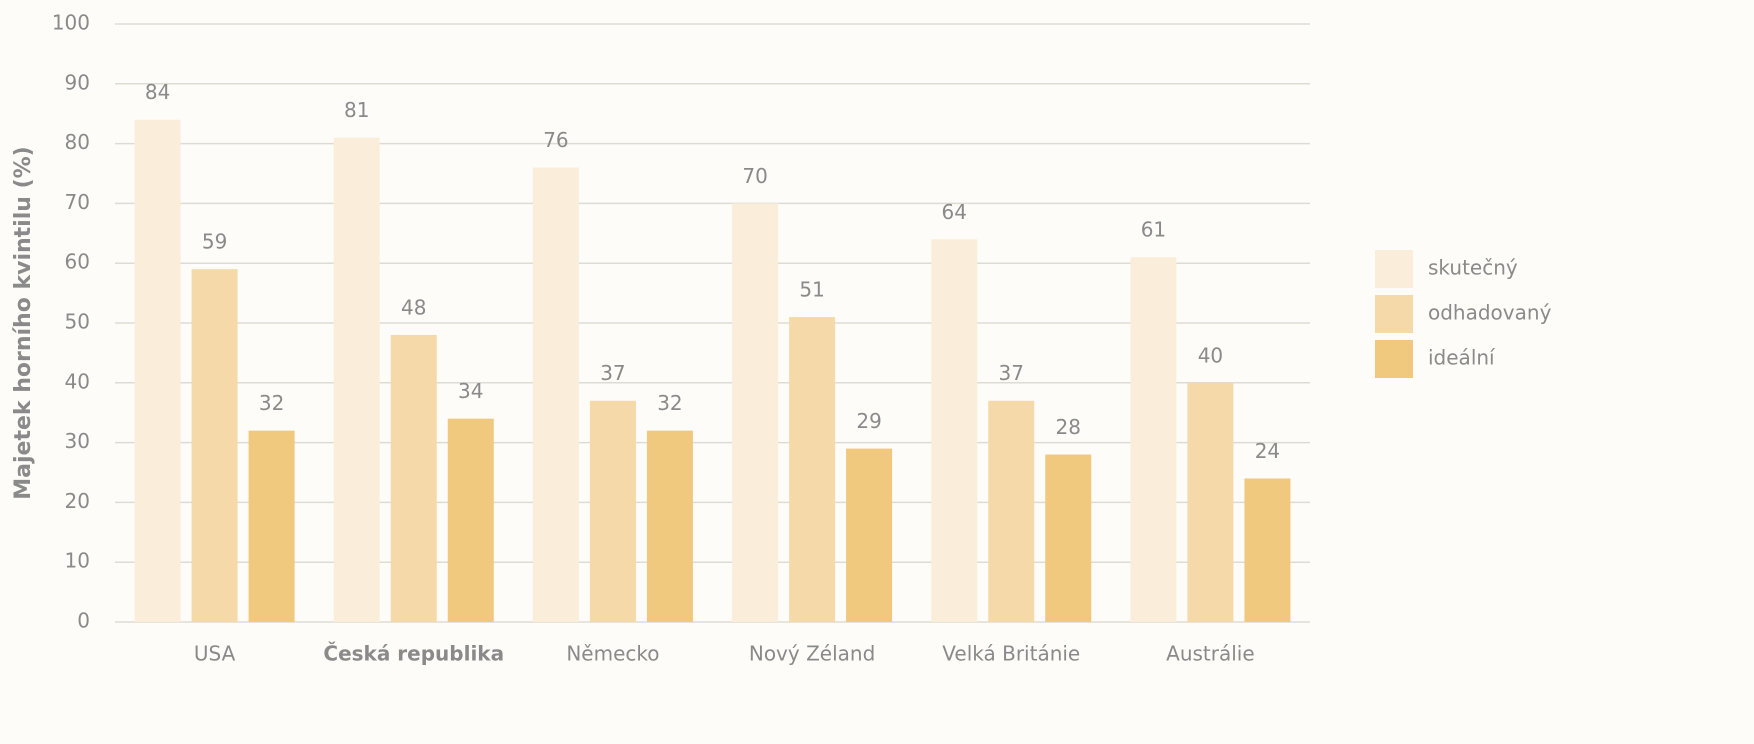 The width and height of the screenshot is (1754, 744). Describe the element at coordinates (215, 654) in the screenshot. I see `x-tick-label: USA` at that location.